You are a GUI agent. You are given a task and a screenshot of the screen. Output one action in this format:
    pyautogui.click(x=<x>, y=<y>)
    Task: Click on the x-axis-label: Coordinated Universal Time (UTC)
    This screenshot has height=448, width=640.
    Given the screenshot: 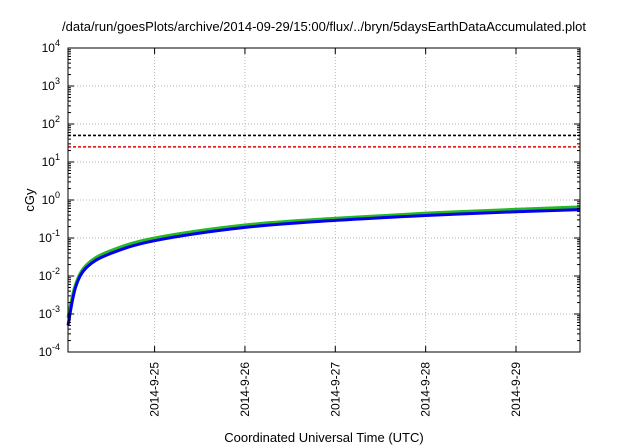 What is the action you would take?
    pyautogui.click(x=323, y=437)
    